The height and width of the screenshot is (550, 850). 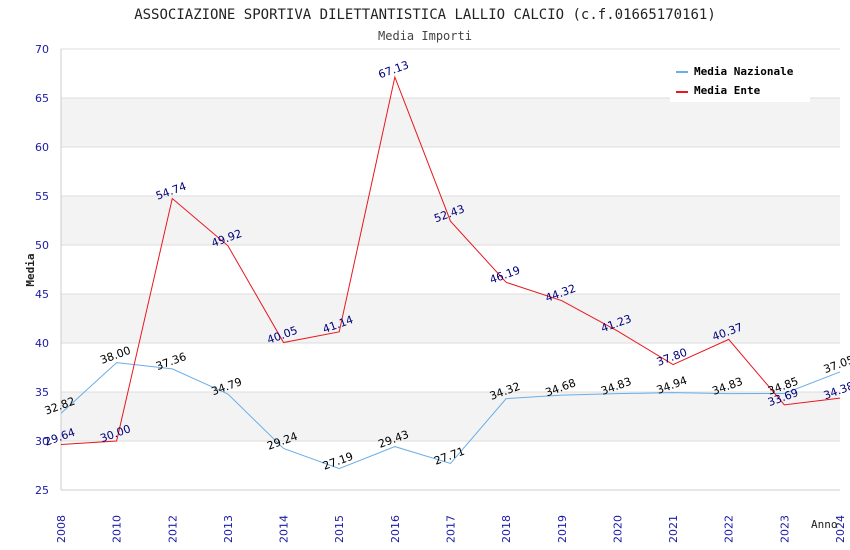 I want to click on legend: Media Nazionale Media Ente, so click(x=740, y=81).